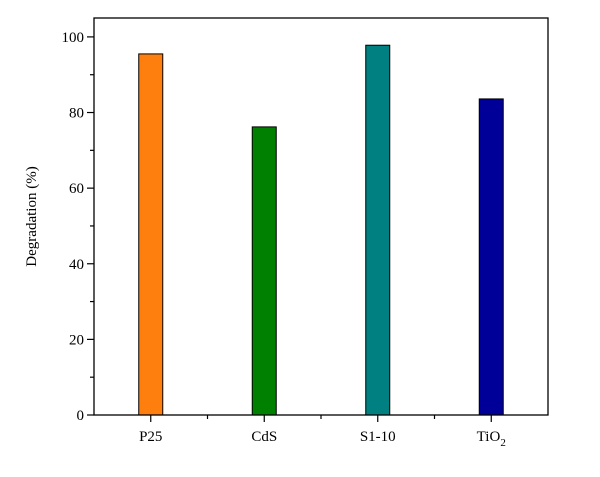  Describe the element at coordinates (76, 340) in the screenshot. I see `y-tick-label: 20` at that location.